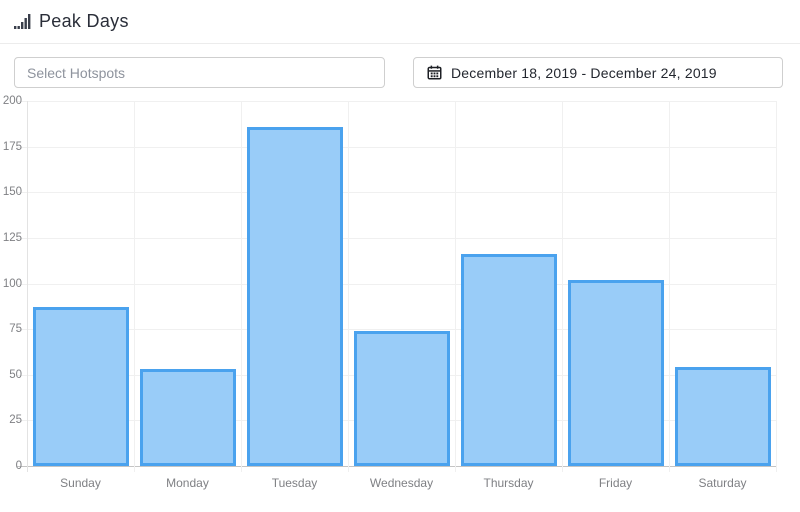  I want to click on y-axis-line, so click(27, 286).